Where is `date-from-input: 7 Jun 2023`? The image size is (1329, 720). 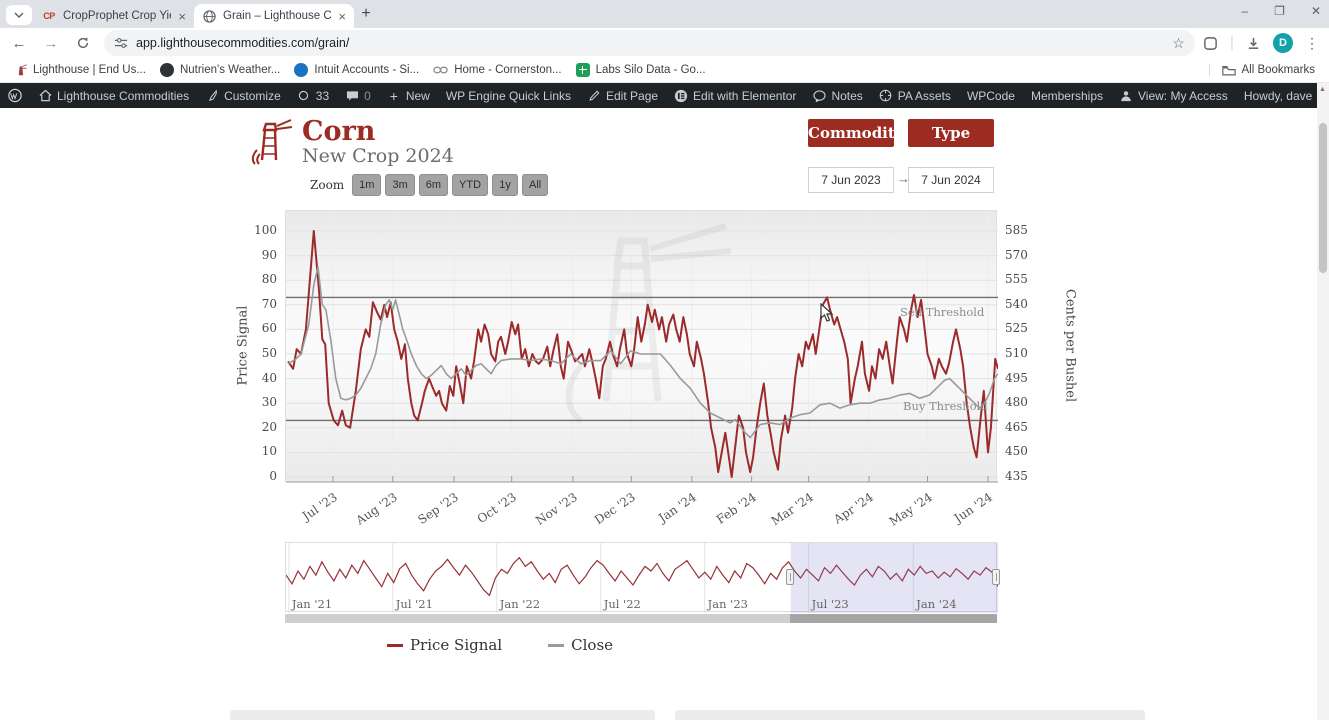 date-from-input: 7 Jun 2023 is located at coordinates (851, 180).